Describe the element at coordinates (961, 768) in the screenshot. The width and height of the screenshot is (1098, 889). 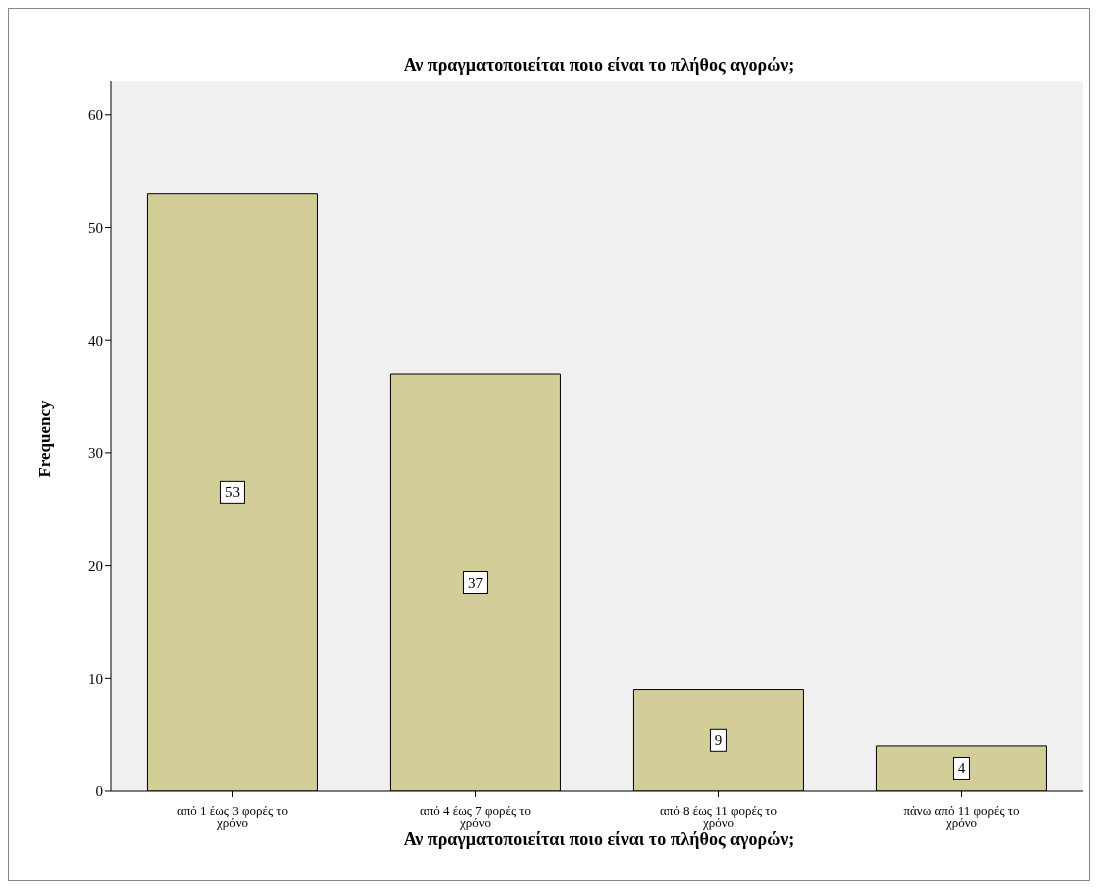
I see `data-label: 4` at that location.